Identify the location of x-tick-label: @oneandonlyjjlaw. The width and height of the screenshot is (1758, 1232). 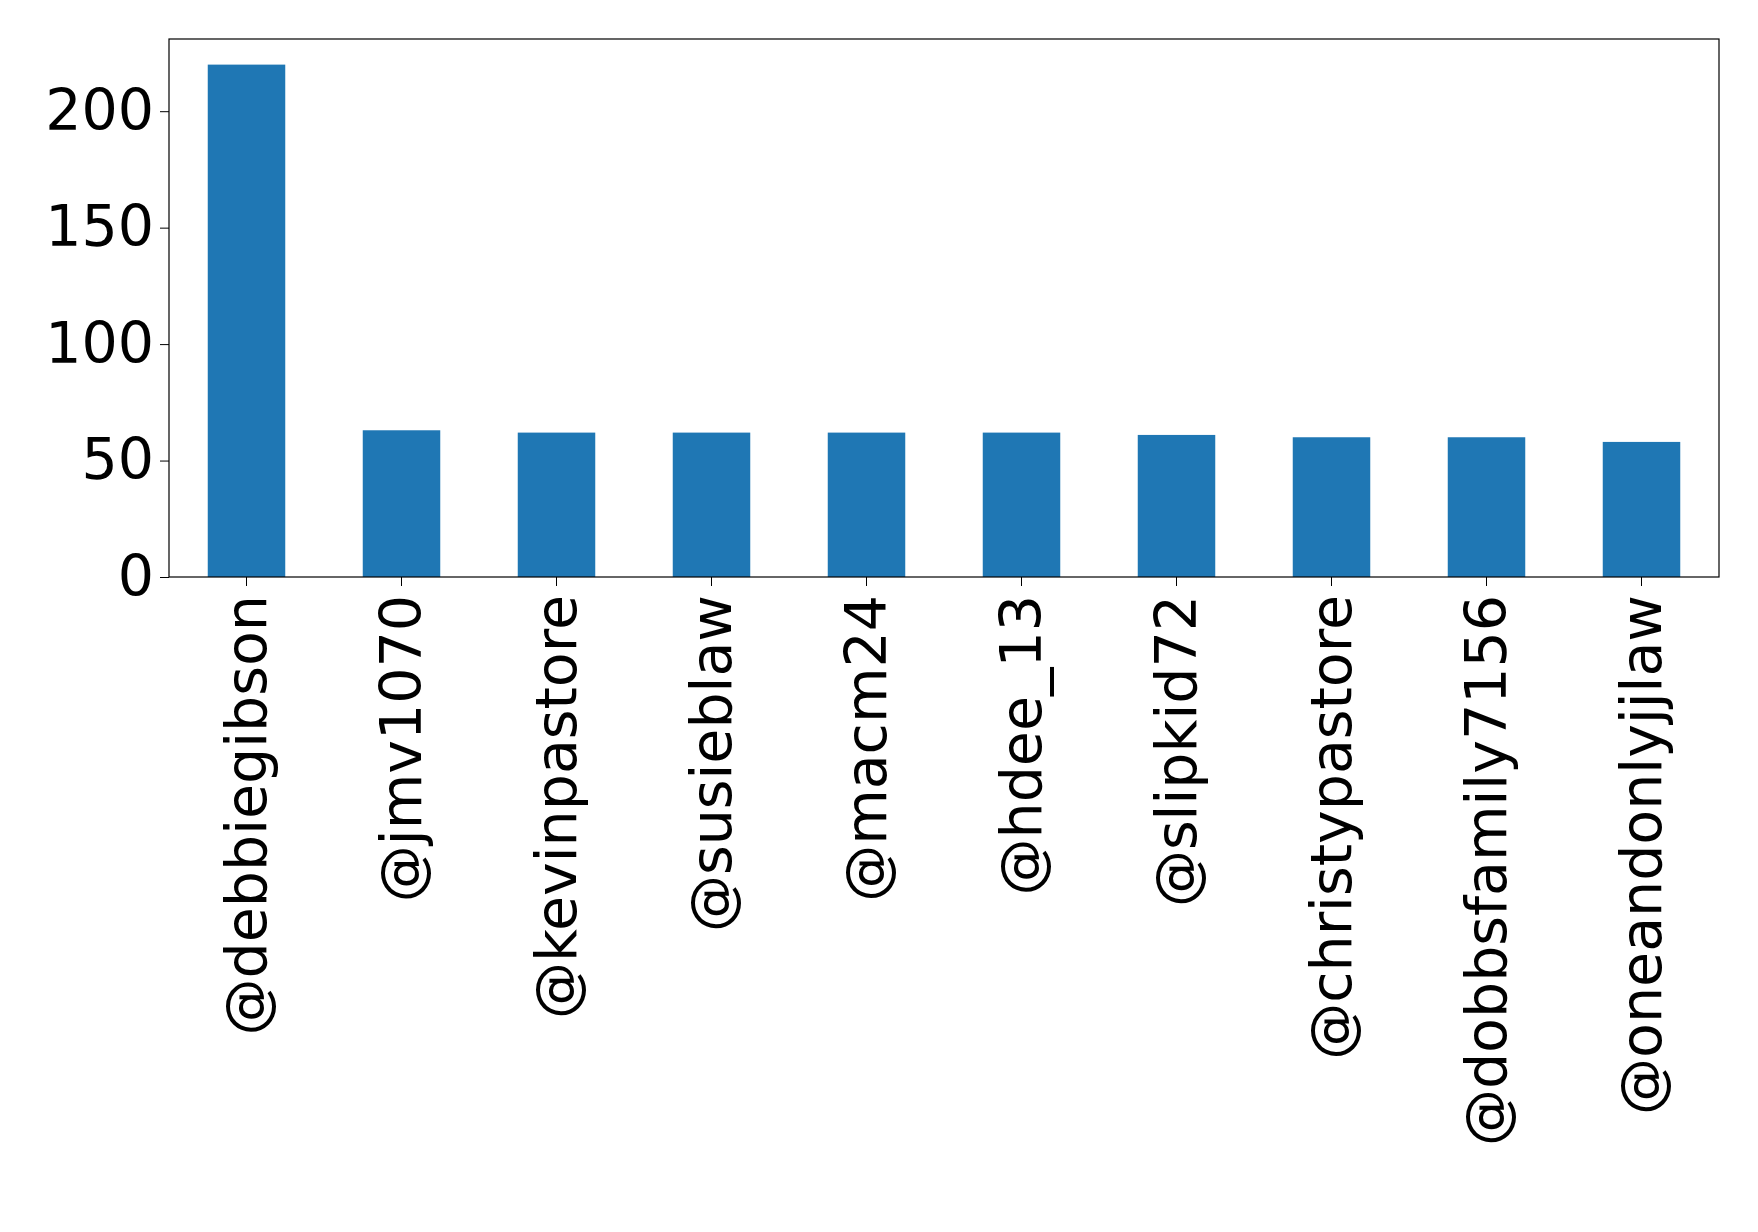
(1641, 855).